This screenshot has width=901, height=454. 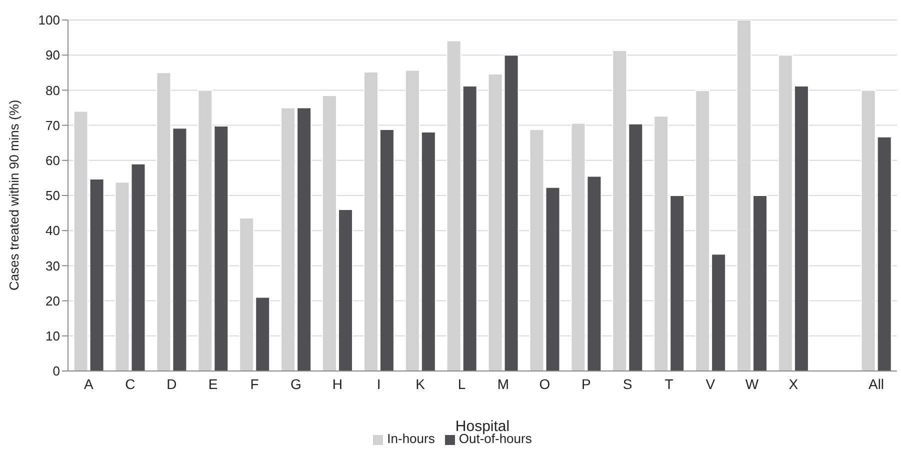 I want to click on y-tick-label: 0, so click(x=56, y=371).